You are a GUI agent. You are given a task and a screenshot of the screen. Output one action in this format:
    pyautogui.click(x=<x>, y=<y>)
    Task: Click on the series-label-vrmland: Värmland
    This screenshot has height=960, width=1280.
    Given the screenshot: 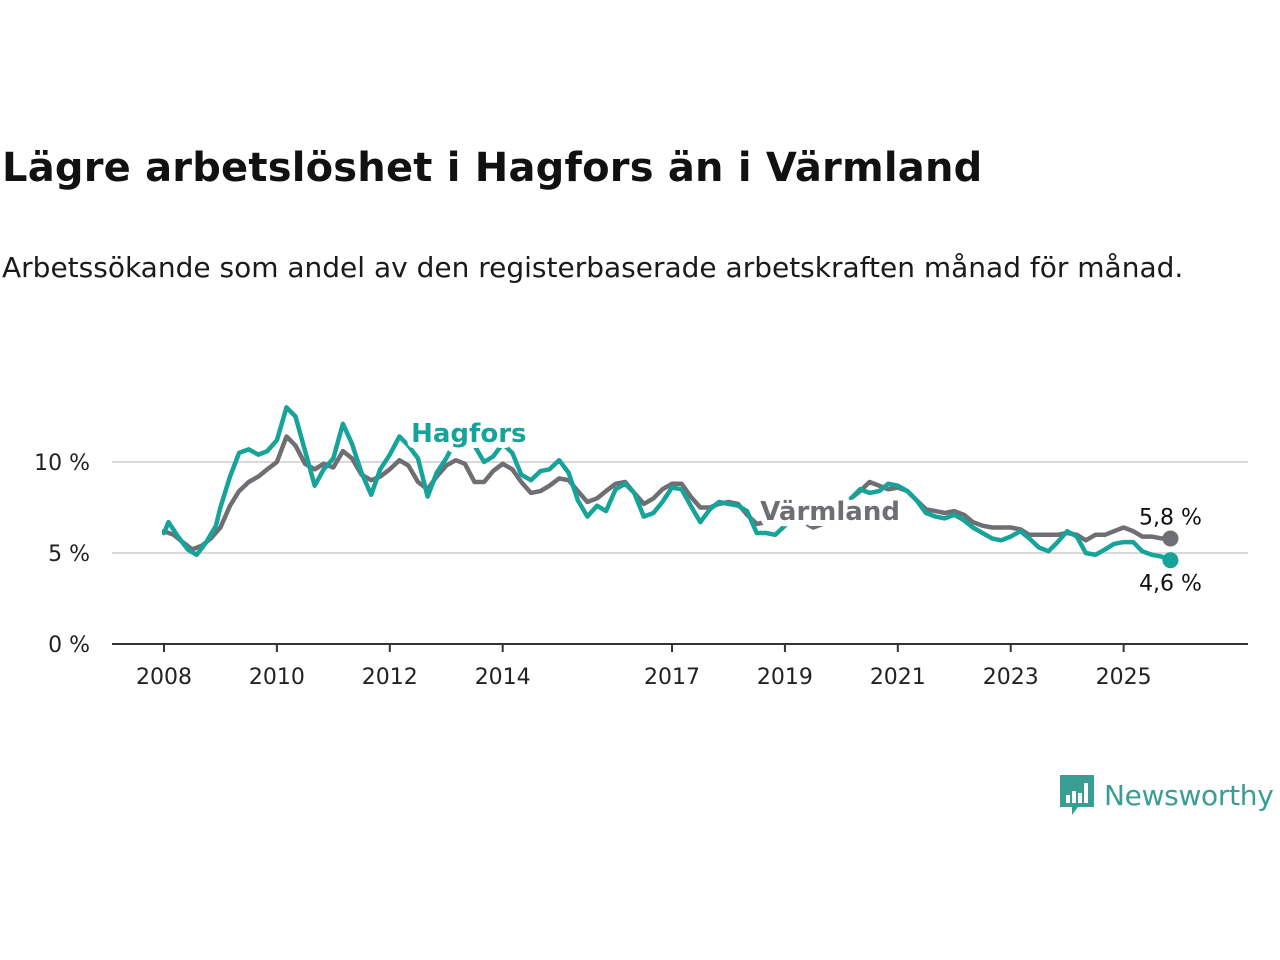 What is the action you would take?
    pyautogui.click(x=830, y=512)
    